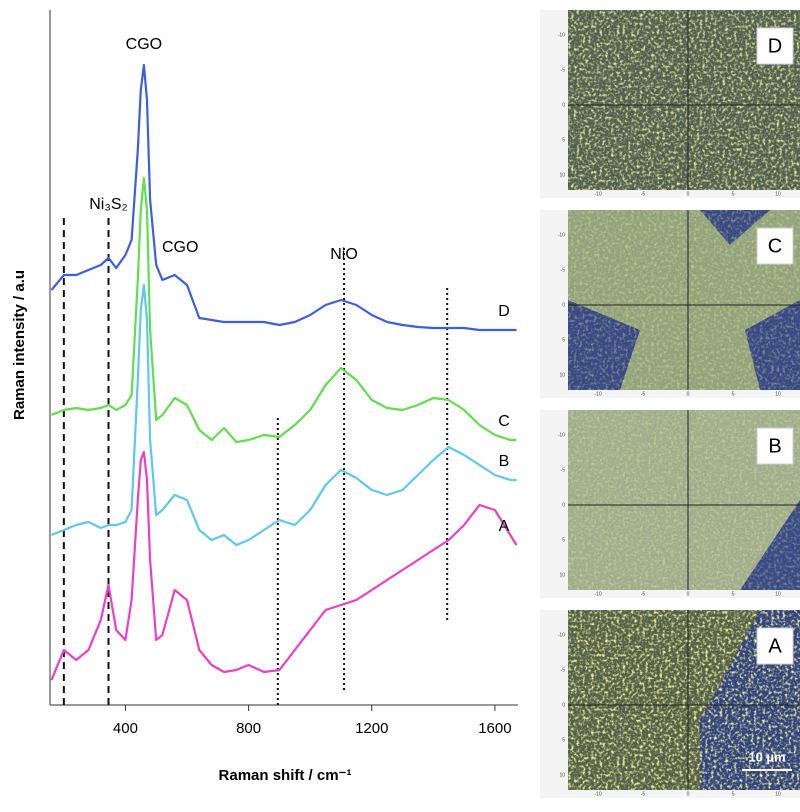 The width and height of the screenshot is (800, 812). I want to click on x-tick-label: 400, so click(125, 728).